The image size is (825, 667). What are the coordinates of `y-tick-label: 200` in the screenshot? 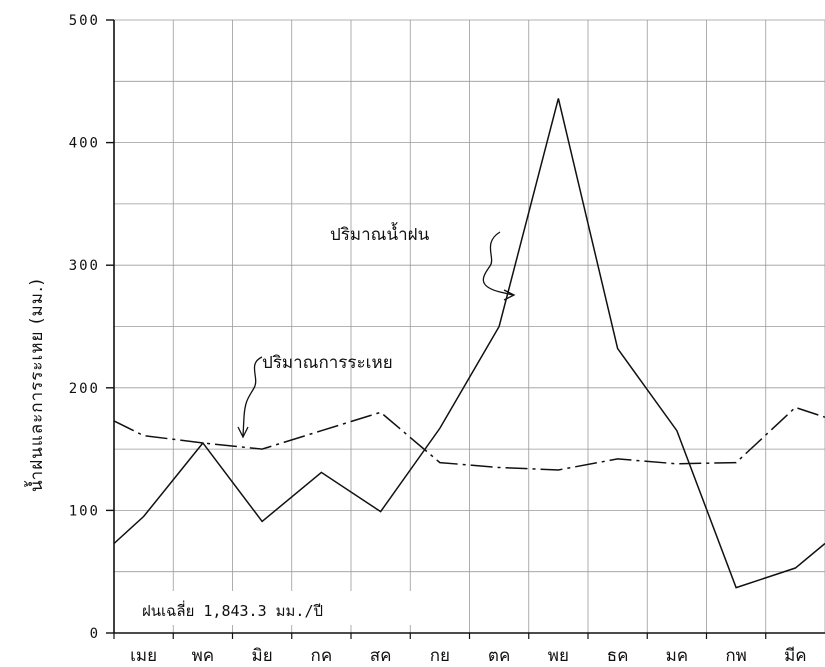 It's located at (84, 389).